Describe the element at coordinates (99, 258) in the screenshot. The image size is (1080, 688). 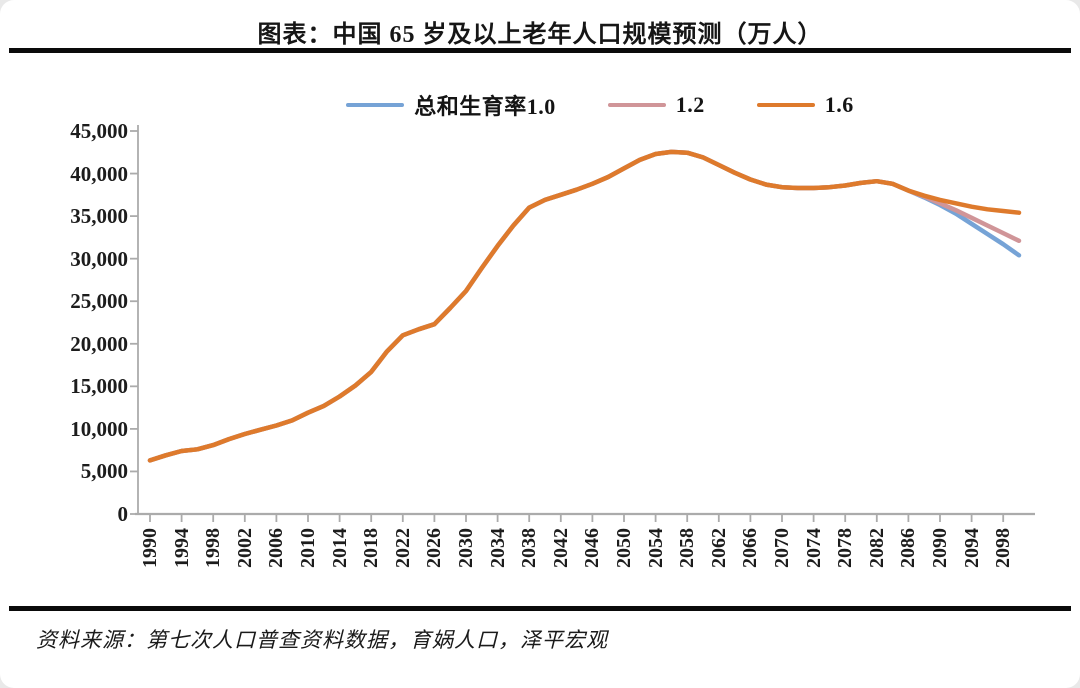
I see `y-axis-tick-label: 30,000` at that location.